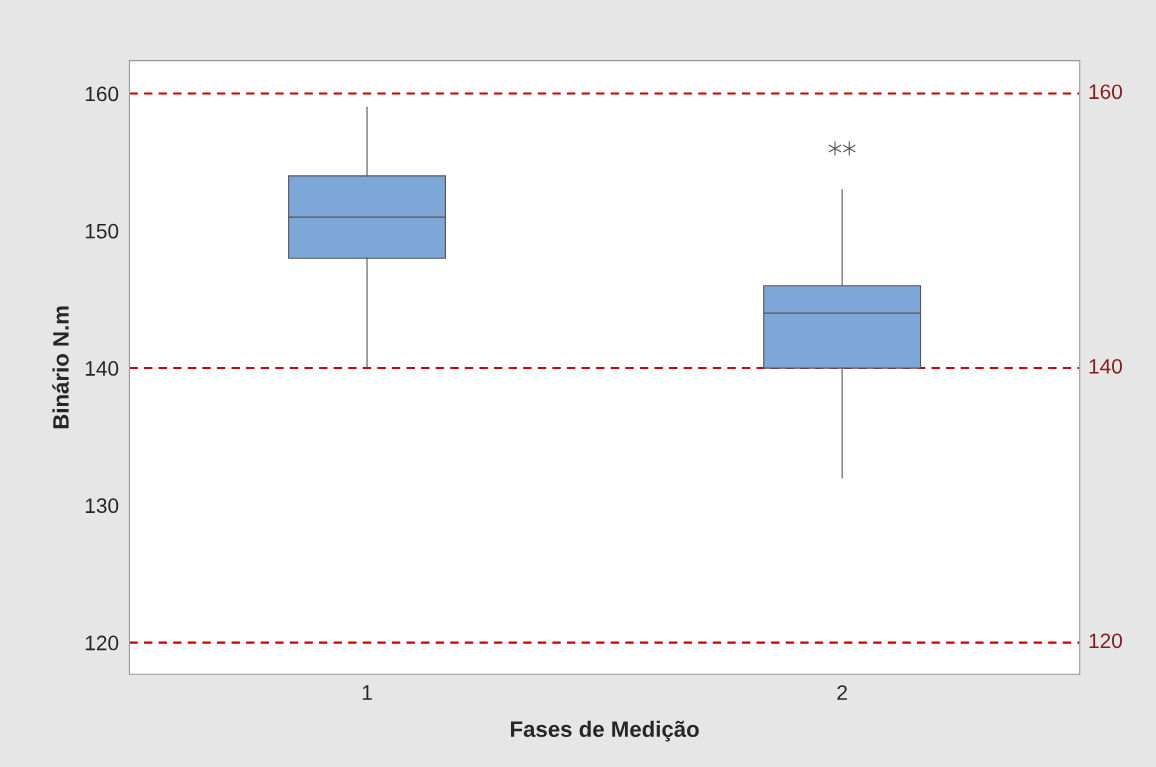 The height and width of the screenshot is (767, 1156). I want to click on y-tick-label: 130, so click(102, 506).